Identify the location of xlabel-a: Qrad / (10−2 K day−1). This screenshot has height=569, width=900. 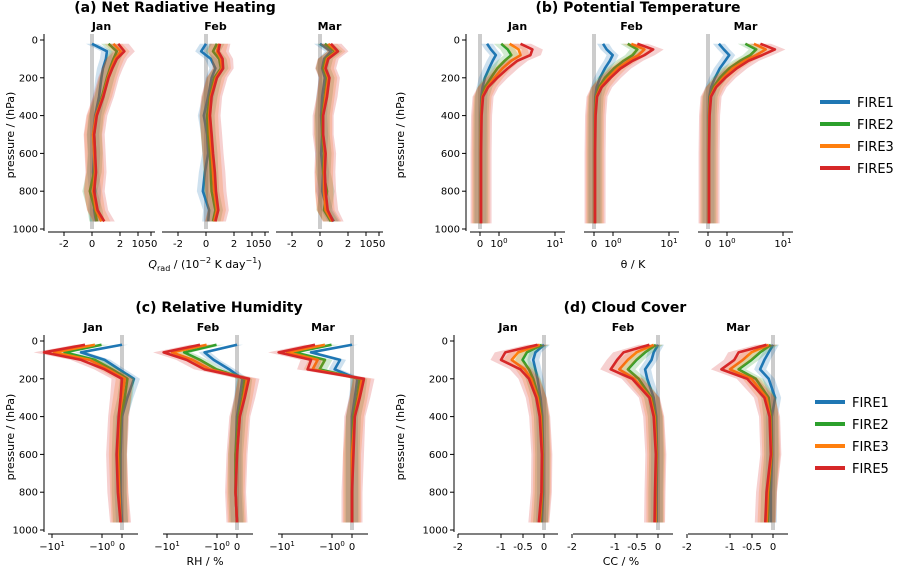
(204, 264).